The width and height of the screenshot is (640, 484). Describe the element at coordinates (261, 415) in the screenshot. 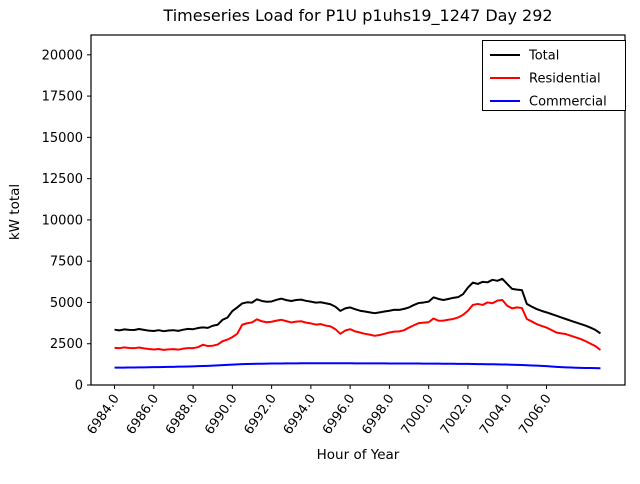

I see `x-tick-label: 6992.0` at that location.